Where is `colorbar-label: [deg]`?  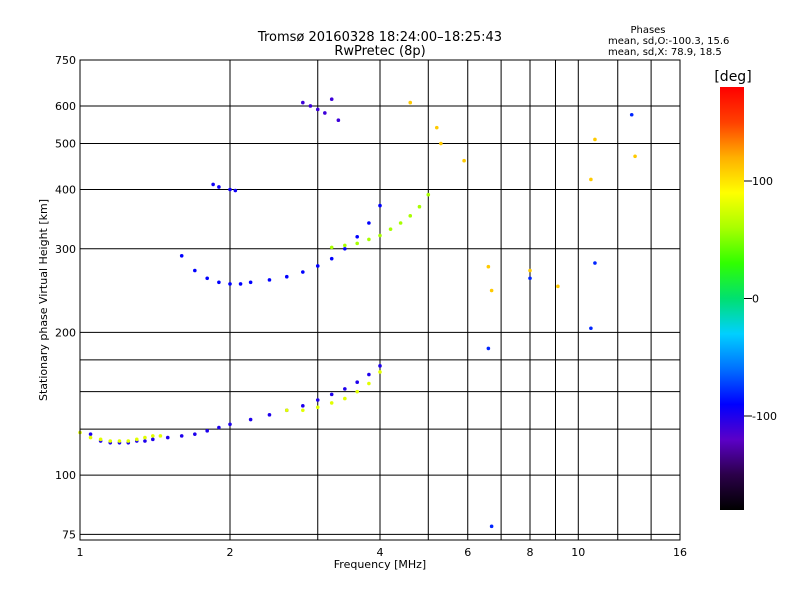
colorbar-label: [deg] is located at coordinates (732, 77).